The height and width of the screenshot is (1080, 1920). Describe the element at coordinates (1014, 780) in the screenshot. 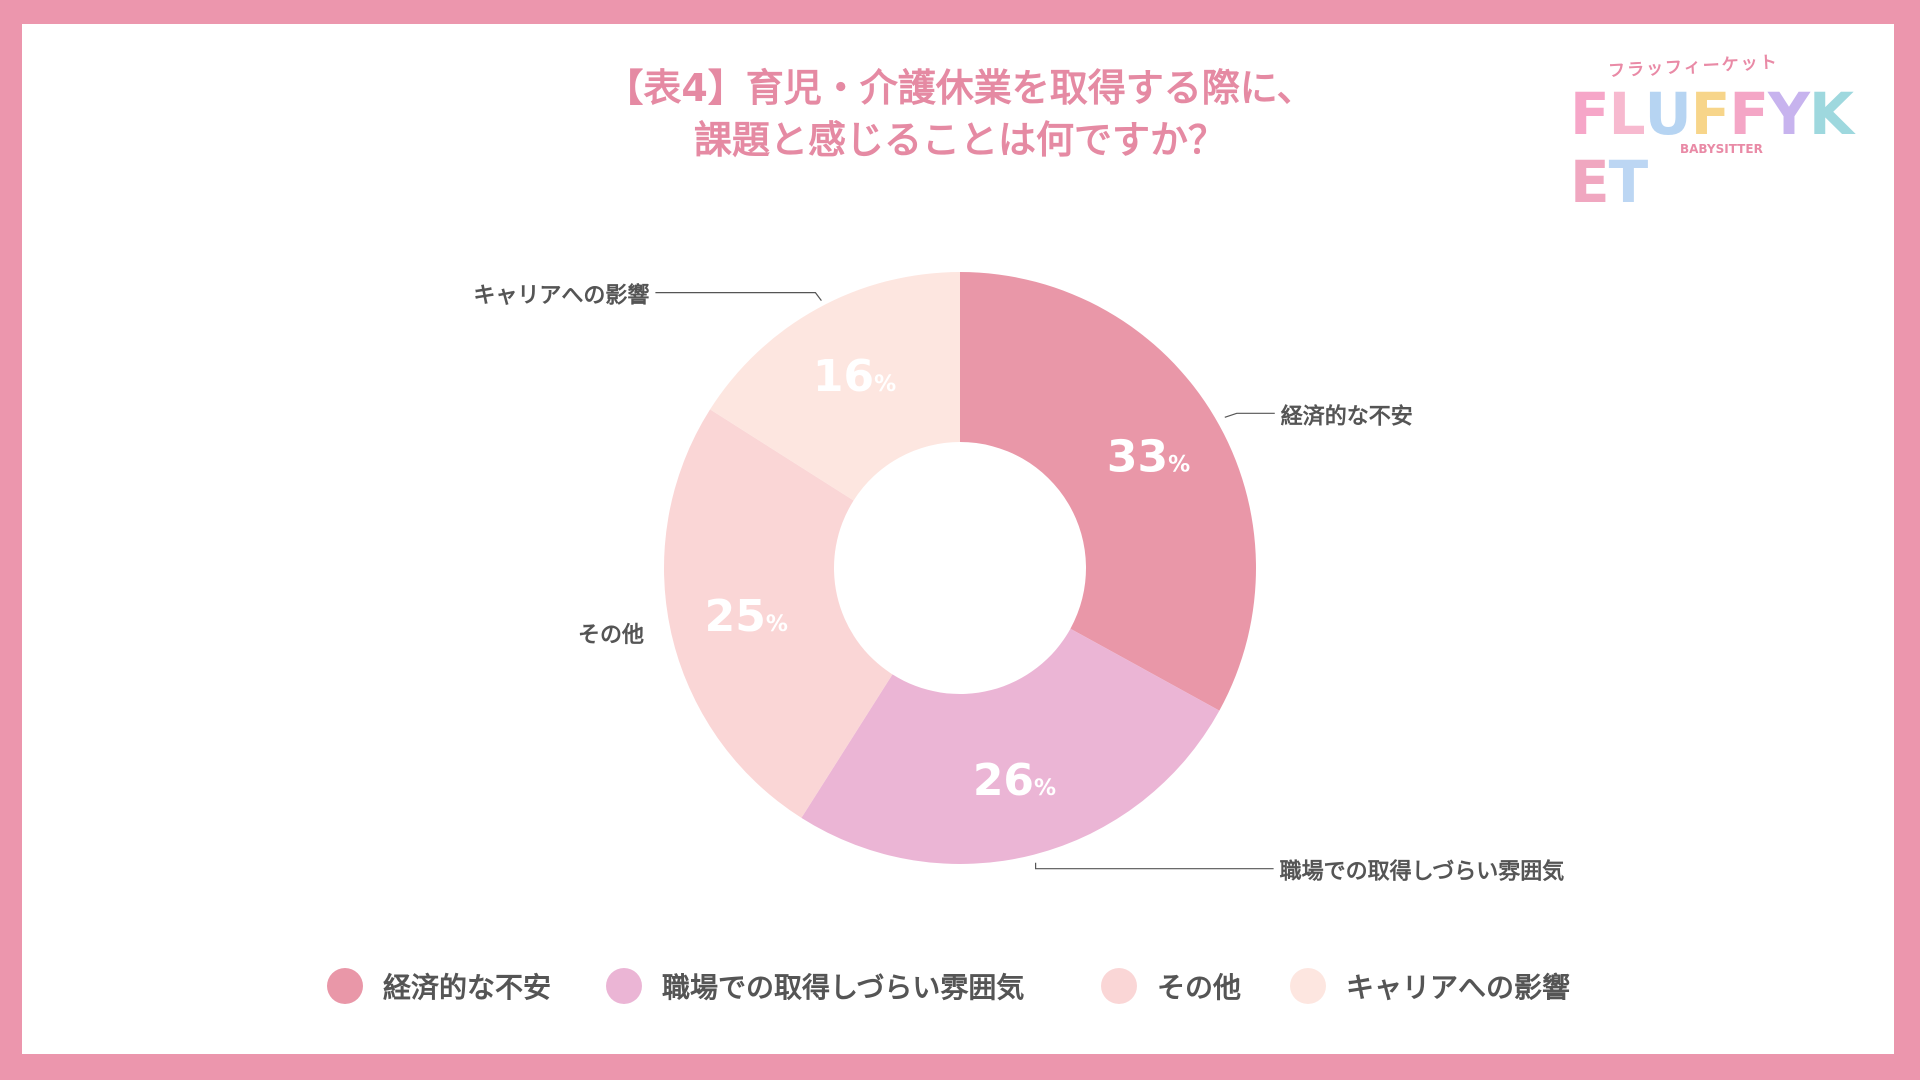

I see `slice-value-label: 26%` at that location.